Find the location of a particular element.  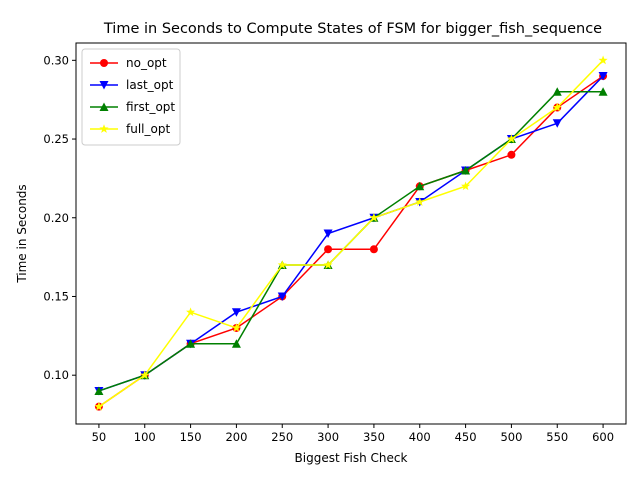

y-axis: 0.10 0.15 0.20 0.25 0.30 is located at coordinates (59, 217).